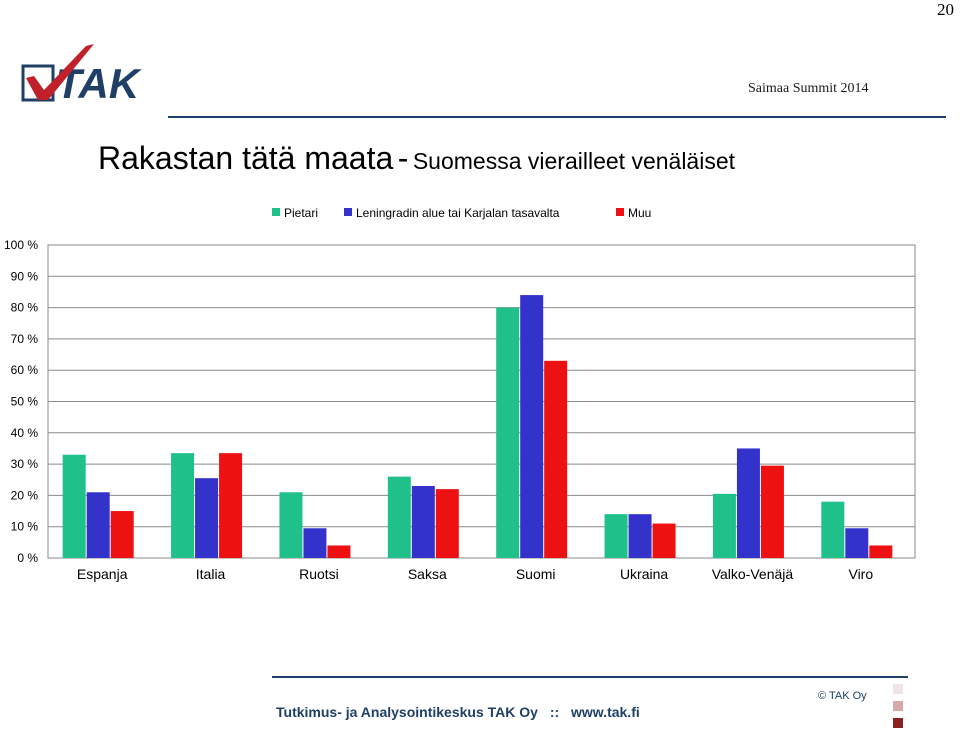 Image resolution: width=960 pixels, height=729 pixels. I want to click on y-tick-label: 80 %, so click(25, 308).